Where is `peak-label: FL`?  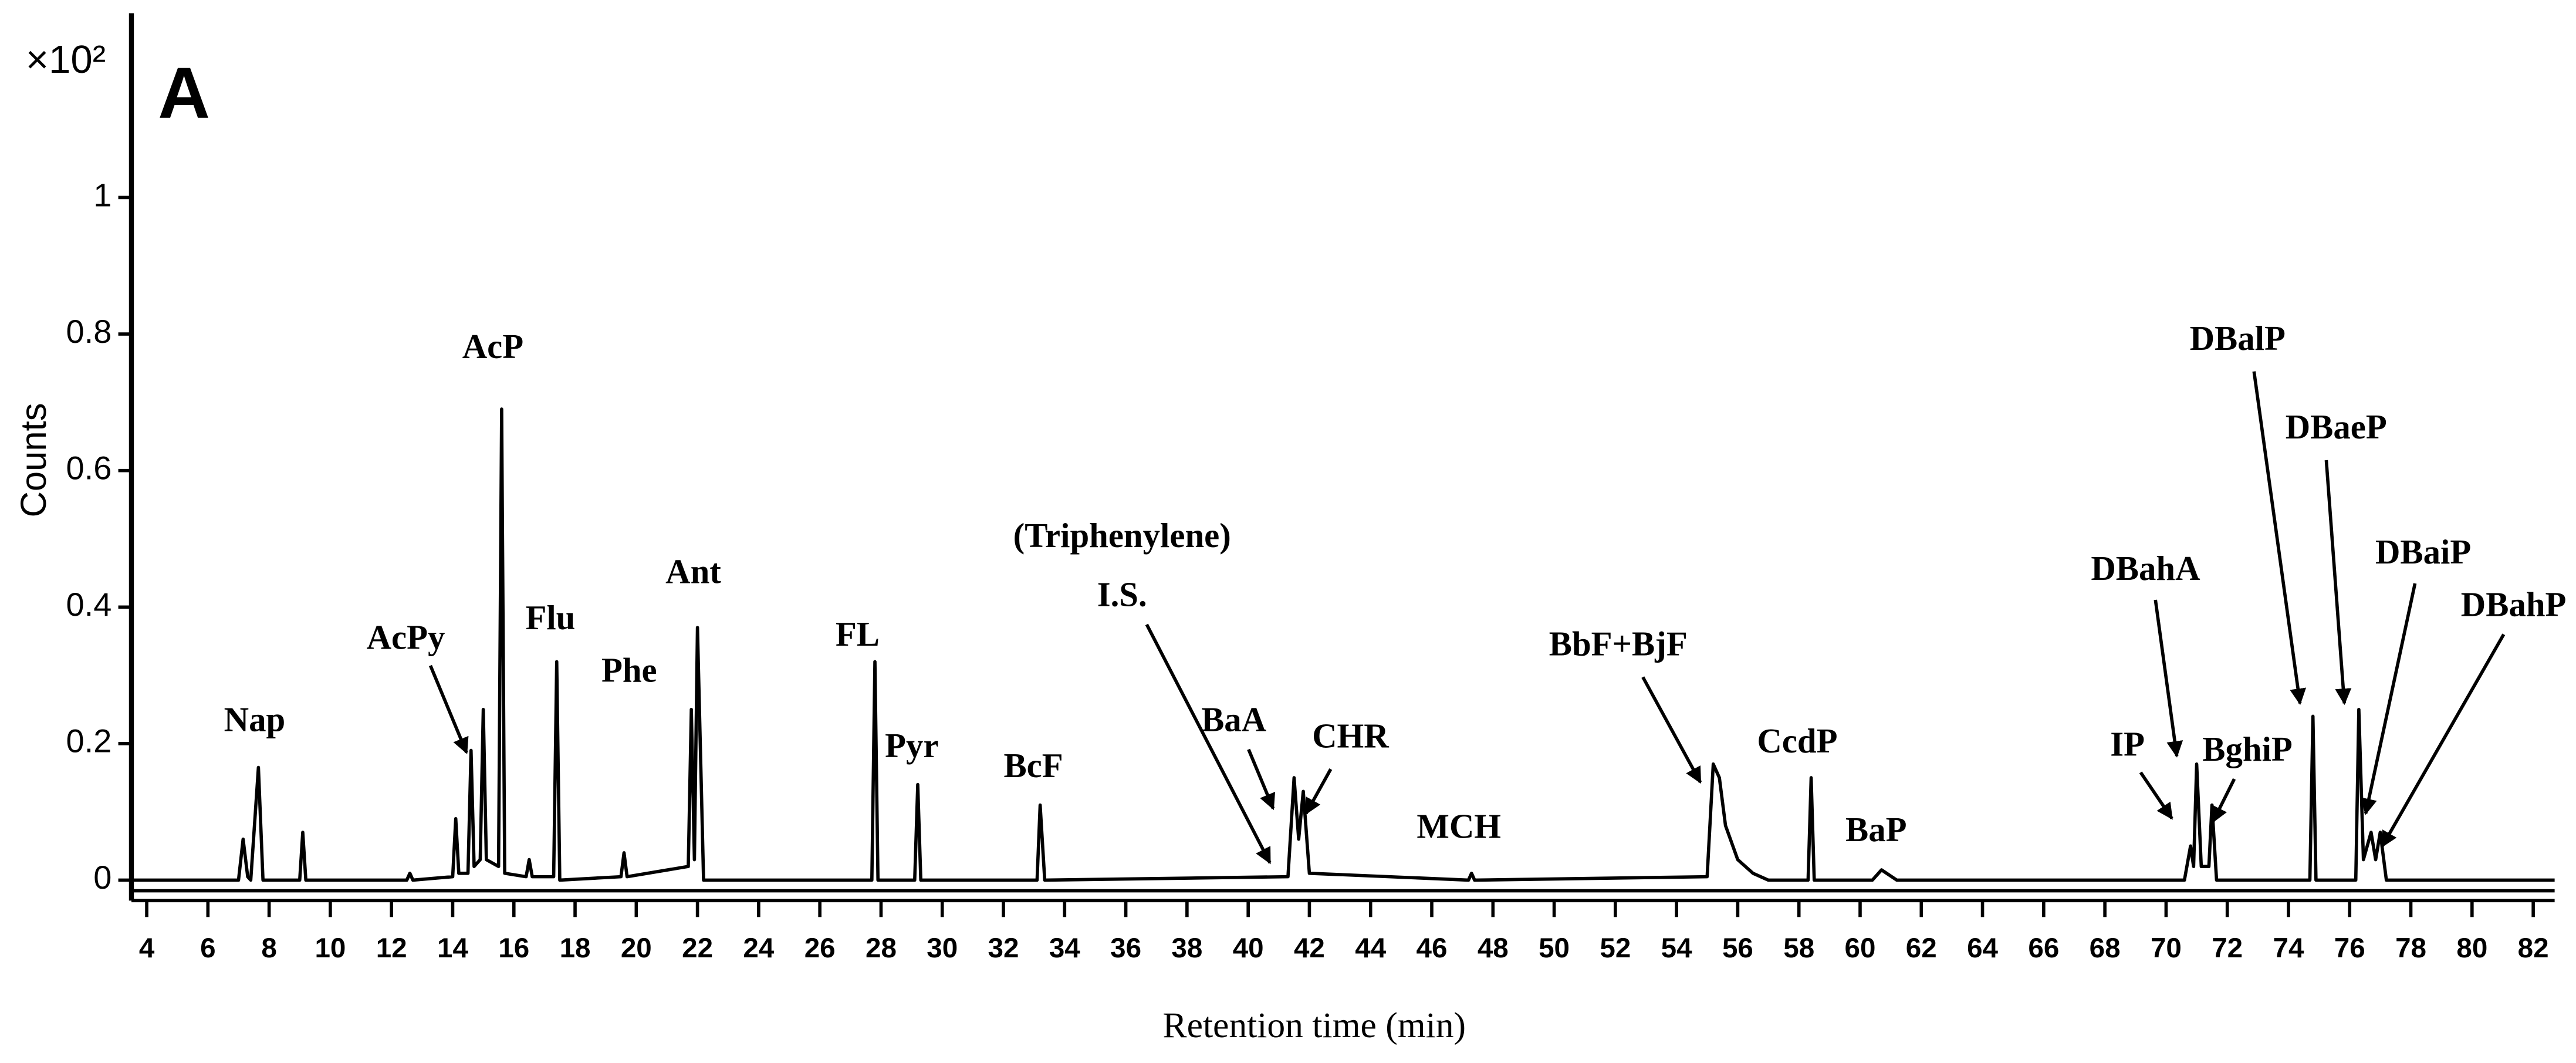 peak-label: FL is located at coordinates (858, 634).